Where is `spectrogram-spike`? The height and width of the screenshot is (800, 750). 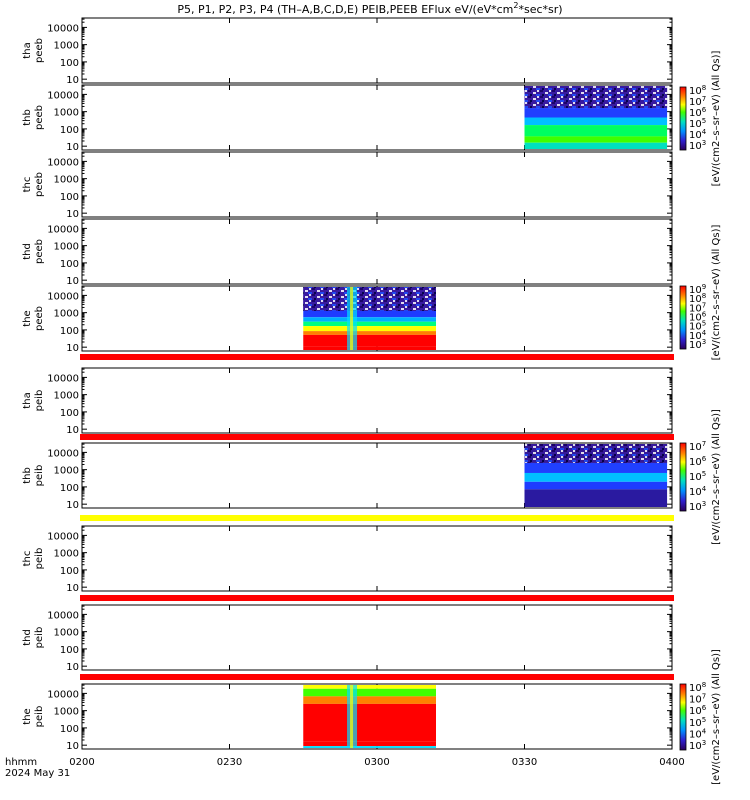 spectrogram-spike is located at coordinates (352, 716).